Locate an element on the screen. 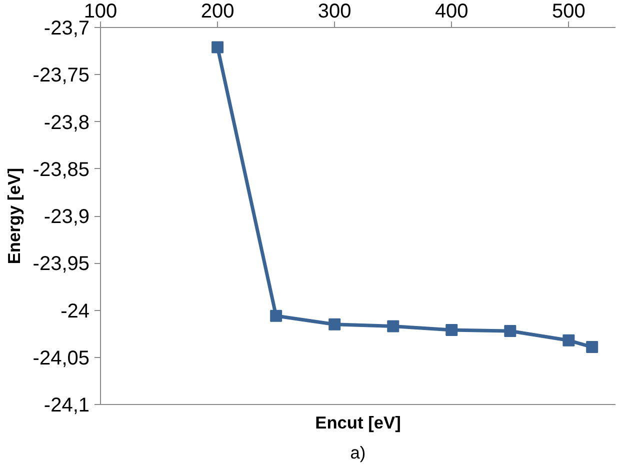  y-tick-label: -24 is located at coordinates (75, 311).